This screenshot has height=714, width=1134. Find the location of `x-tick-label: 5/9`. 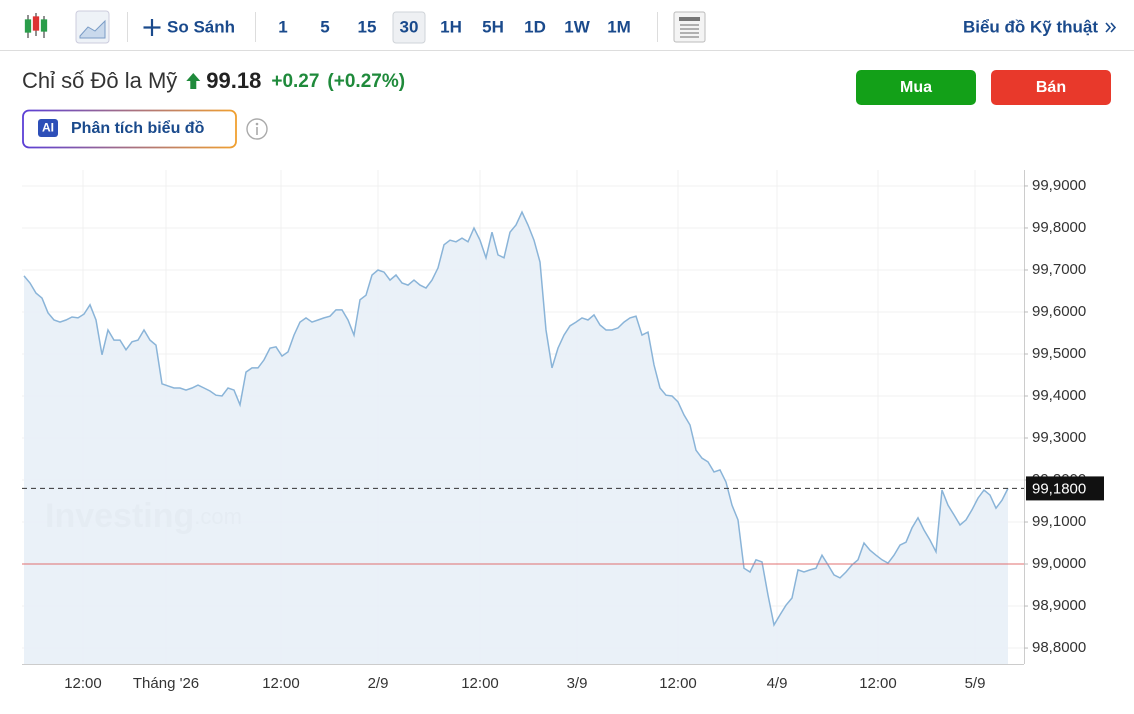

x-tick-label: 5/9 is located at coordinates (975, 683).